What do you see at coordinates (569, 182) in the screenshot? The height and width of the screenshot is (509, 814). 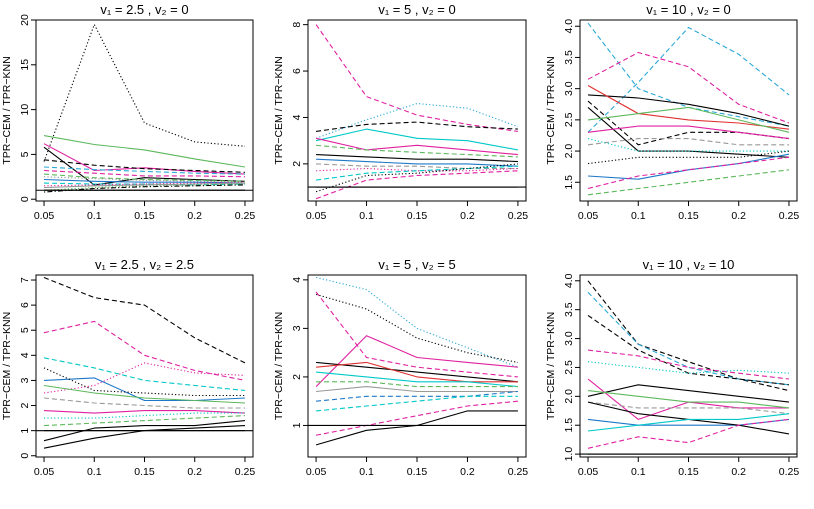 I see `y-tick-label: 1.5` at bounding box center [569, 182].